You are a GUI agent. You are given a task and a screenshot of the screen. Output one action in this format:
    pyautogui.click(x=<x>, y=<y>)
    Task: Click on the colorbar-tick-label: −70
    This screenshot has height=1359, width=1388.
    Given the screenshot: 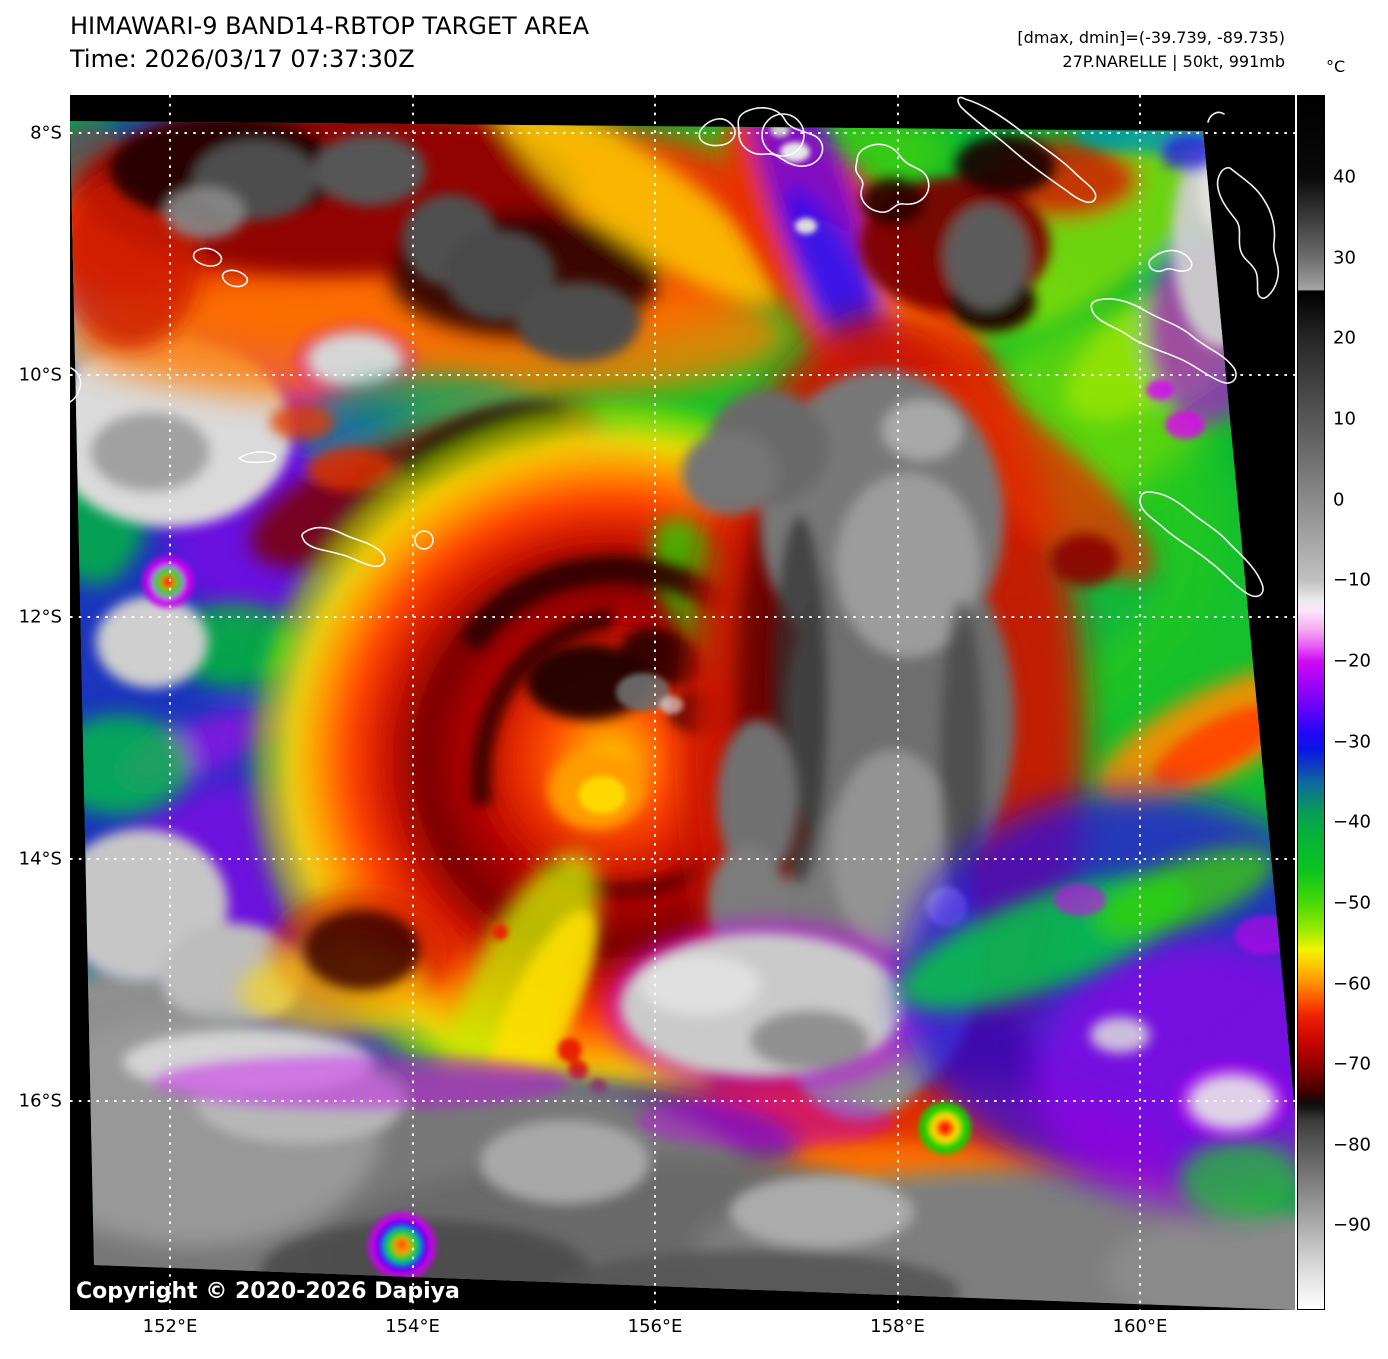 What is the action you would take?
    pyautogui.click(x=1352, y=1064)
    